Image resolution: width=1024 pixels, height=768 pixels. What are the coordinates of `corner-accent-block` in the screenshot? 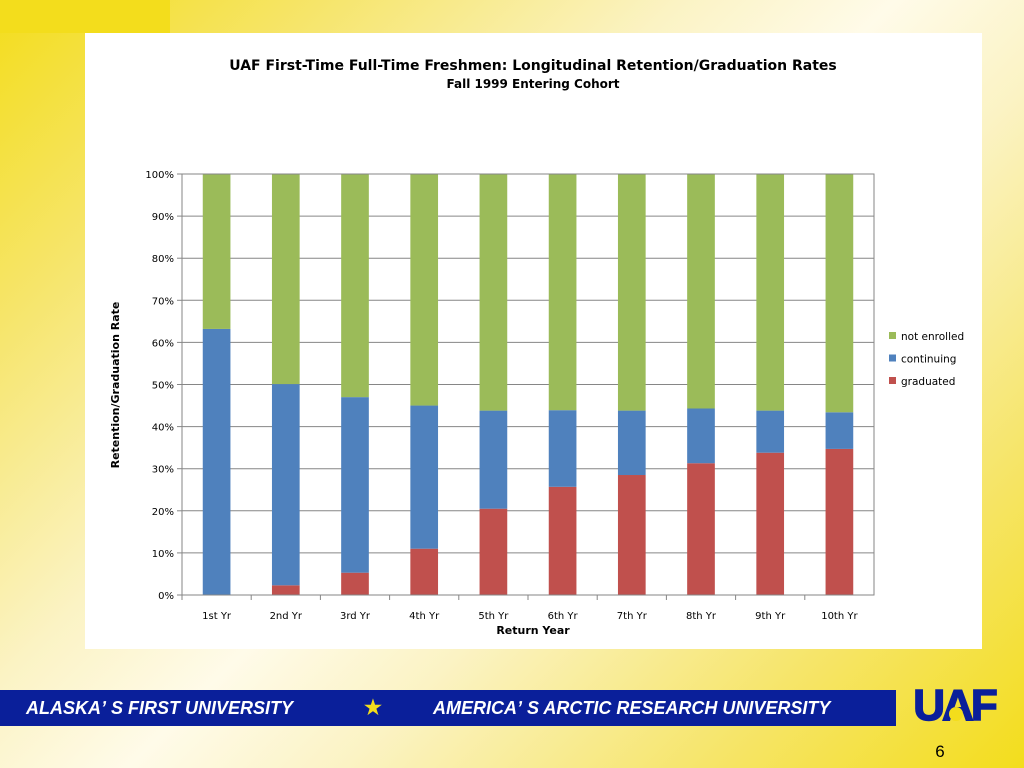 It's located at (85, 16).